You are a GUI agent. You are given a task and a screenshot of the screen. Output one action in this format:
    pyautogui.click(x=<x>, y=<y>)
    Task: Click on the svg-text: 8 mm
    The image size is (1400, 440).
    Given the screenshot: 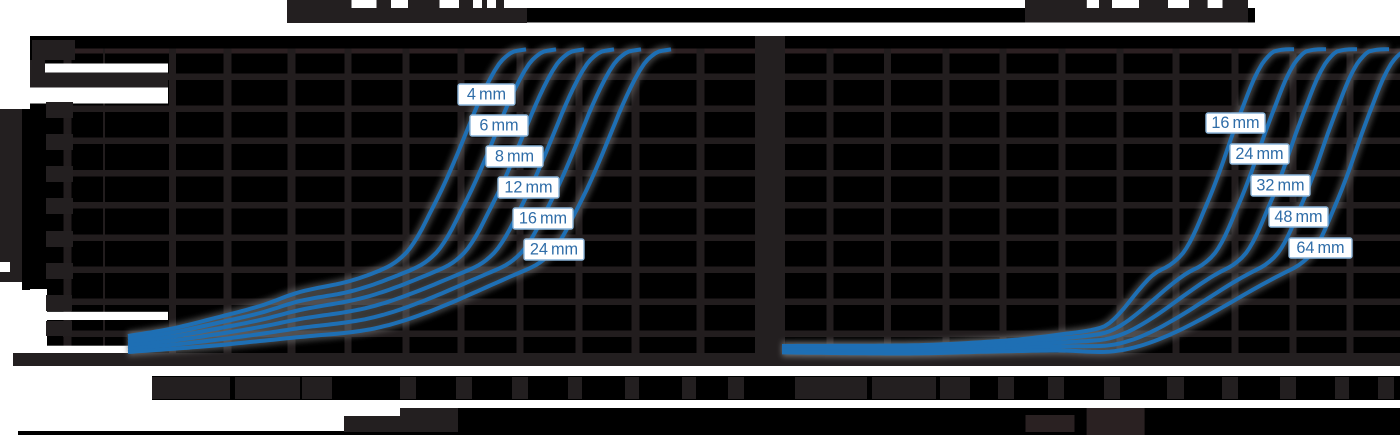 What is the action you would take?
    pyautogui.click(x=514, y=157)
    